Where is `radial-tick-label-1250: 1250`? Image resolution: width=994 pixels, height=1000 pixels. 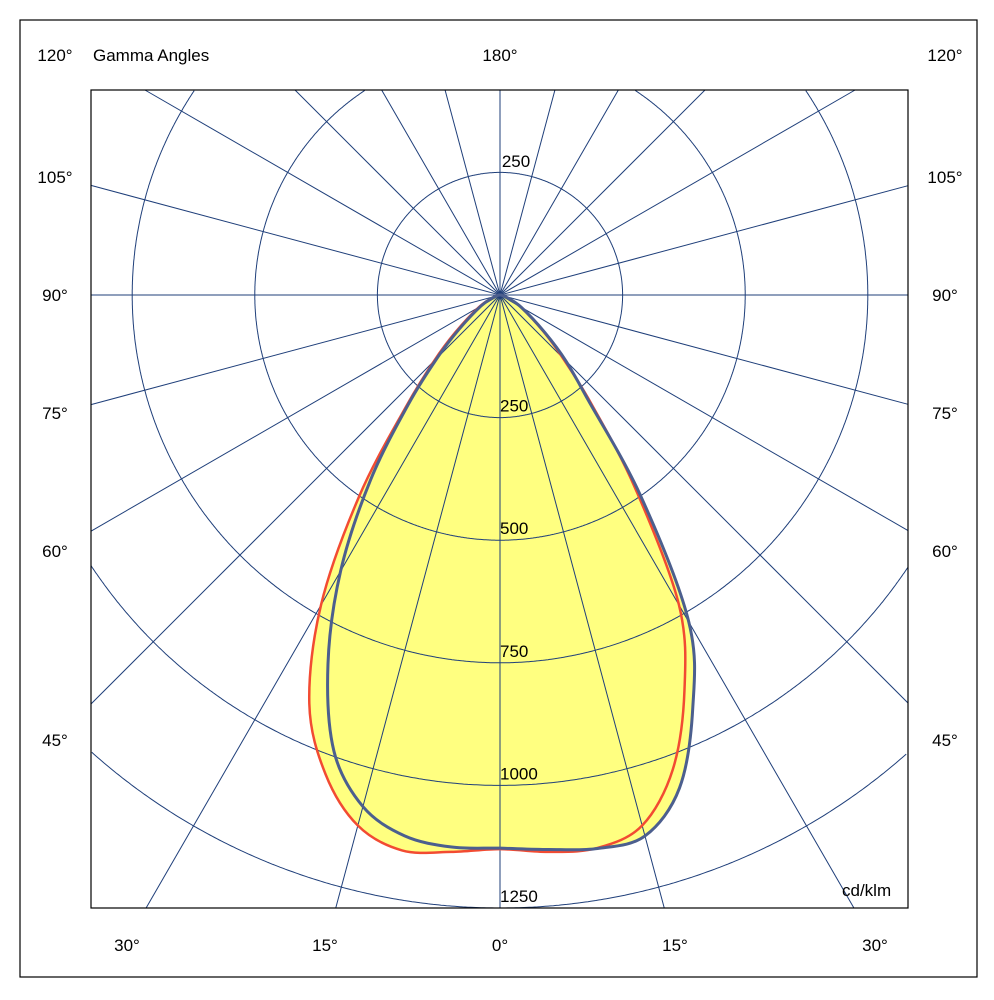
radial-tick-label-1250: 1250 is located at coordinates (519, 896).